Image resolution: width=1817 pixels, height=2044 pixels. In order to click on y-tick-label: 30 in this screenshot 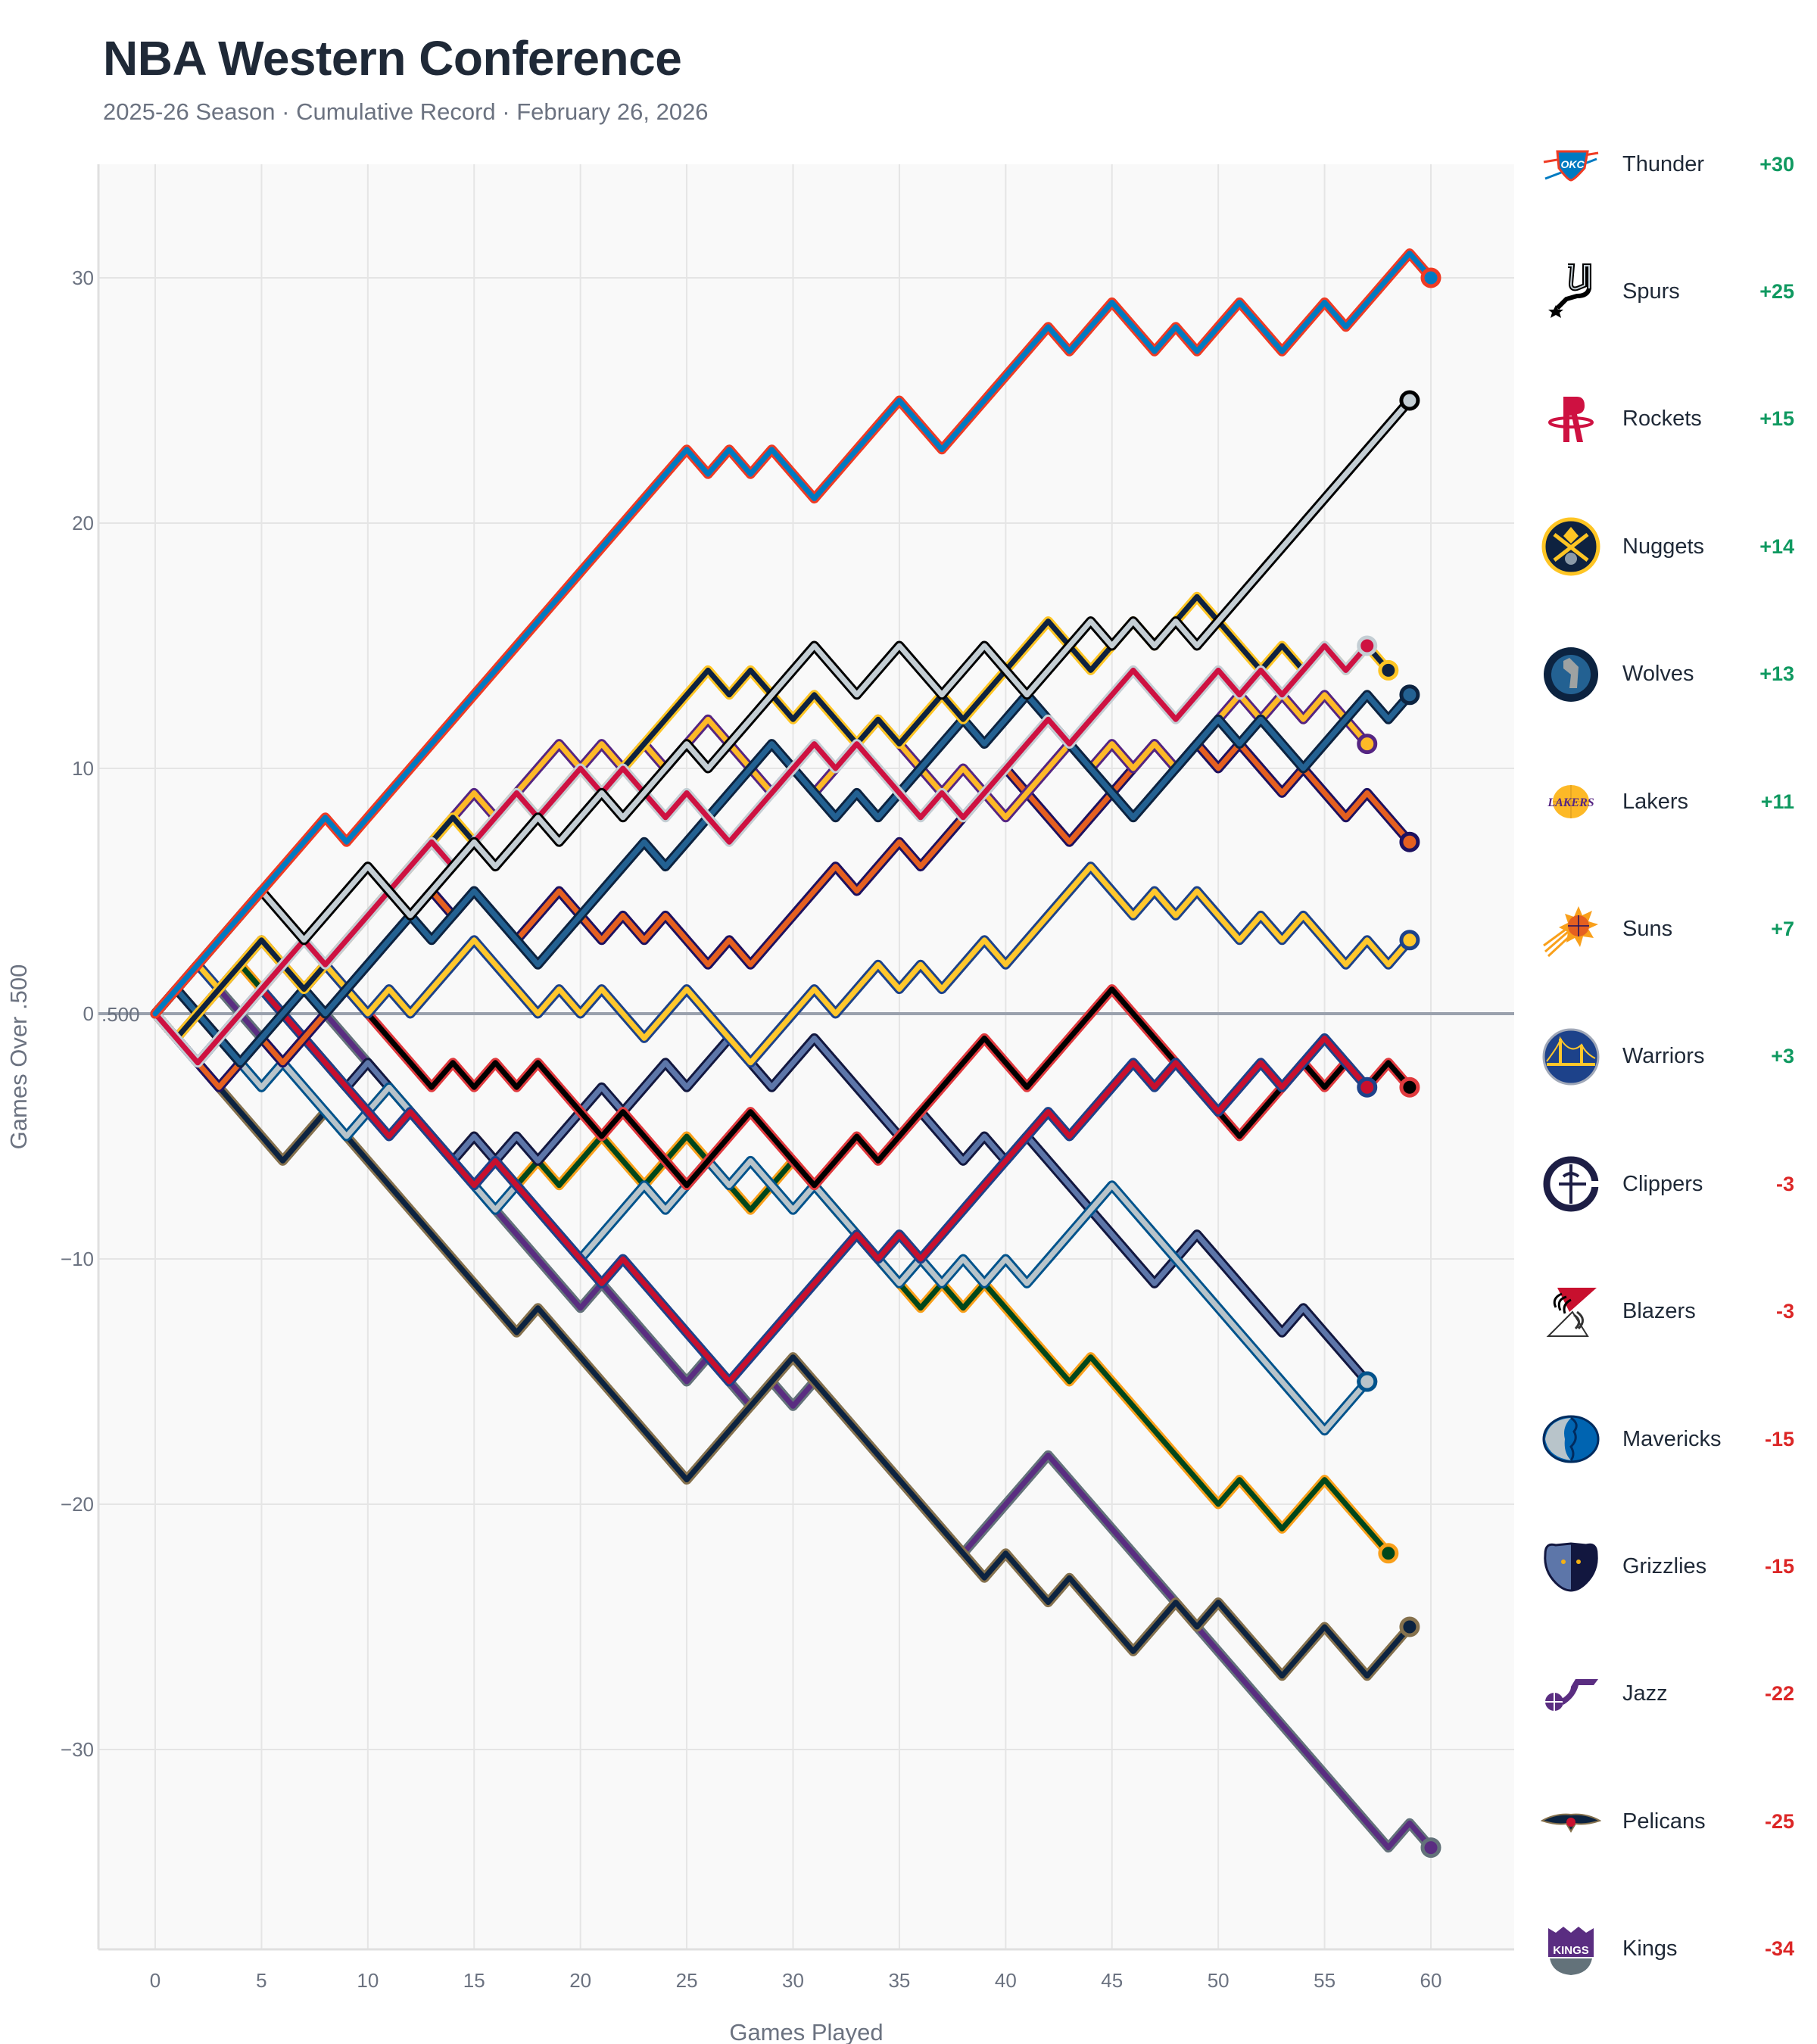, I will do `click(83, 277)`.